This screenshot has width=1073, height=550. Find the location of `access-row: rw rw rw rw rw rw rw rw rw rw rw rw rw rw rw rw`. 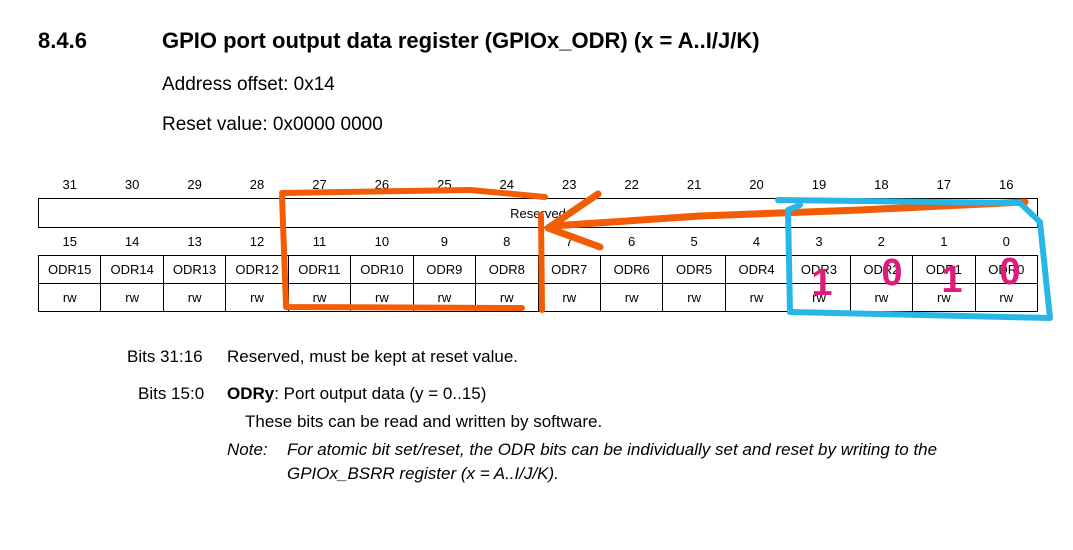

access-row: rw rw rw rw rw rw rw rw rw rw rw rw rw rw rw rw is located at coordinates (538, 297).